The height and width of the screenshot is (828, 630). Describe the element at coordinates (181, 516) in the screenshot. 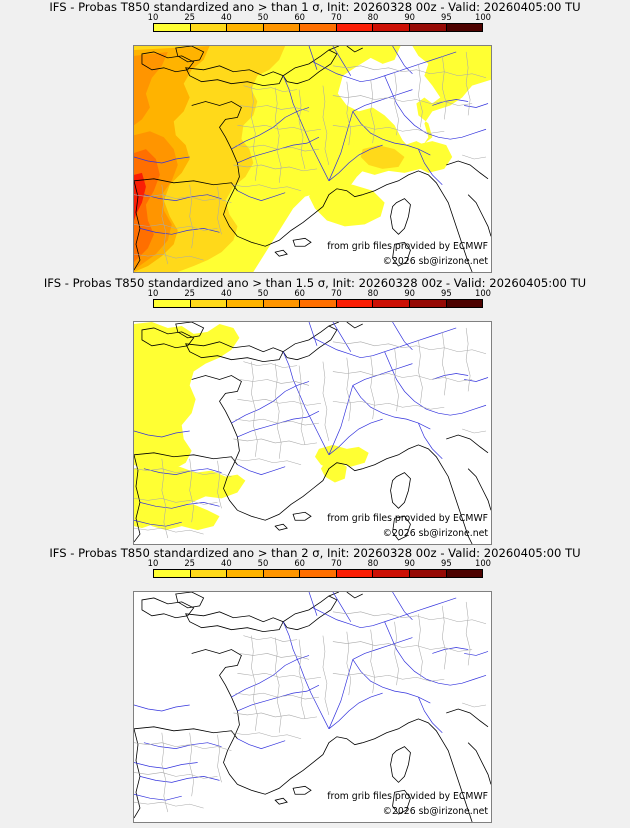

I see `prob-band-10-iberia2` at that location.